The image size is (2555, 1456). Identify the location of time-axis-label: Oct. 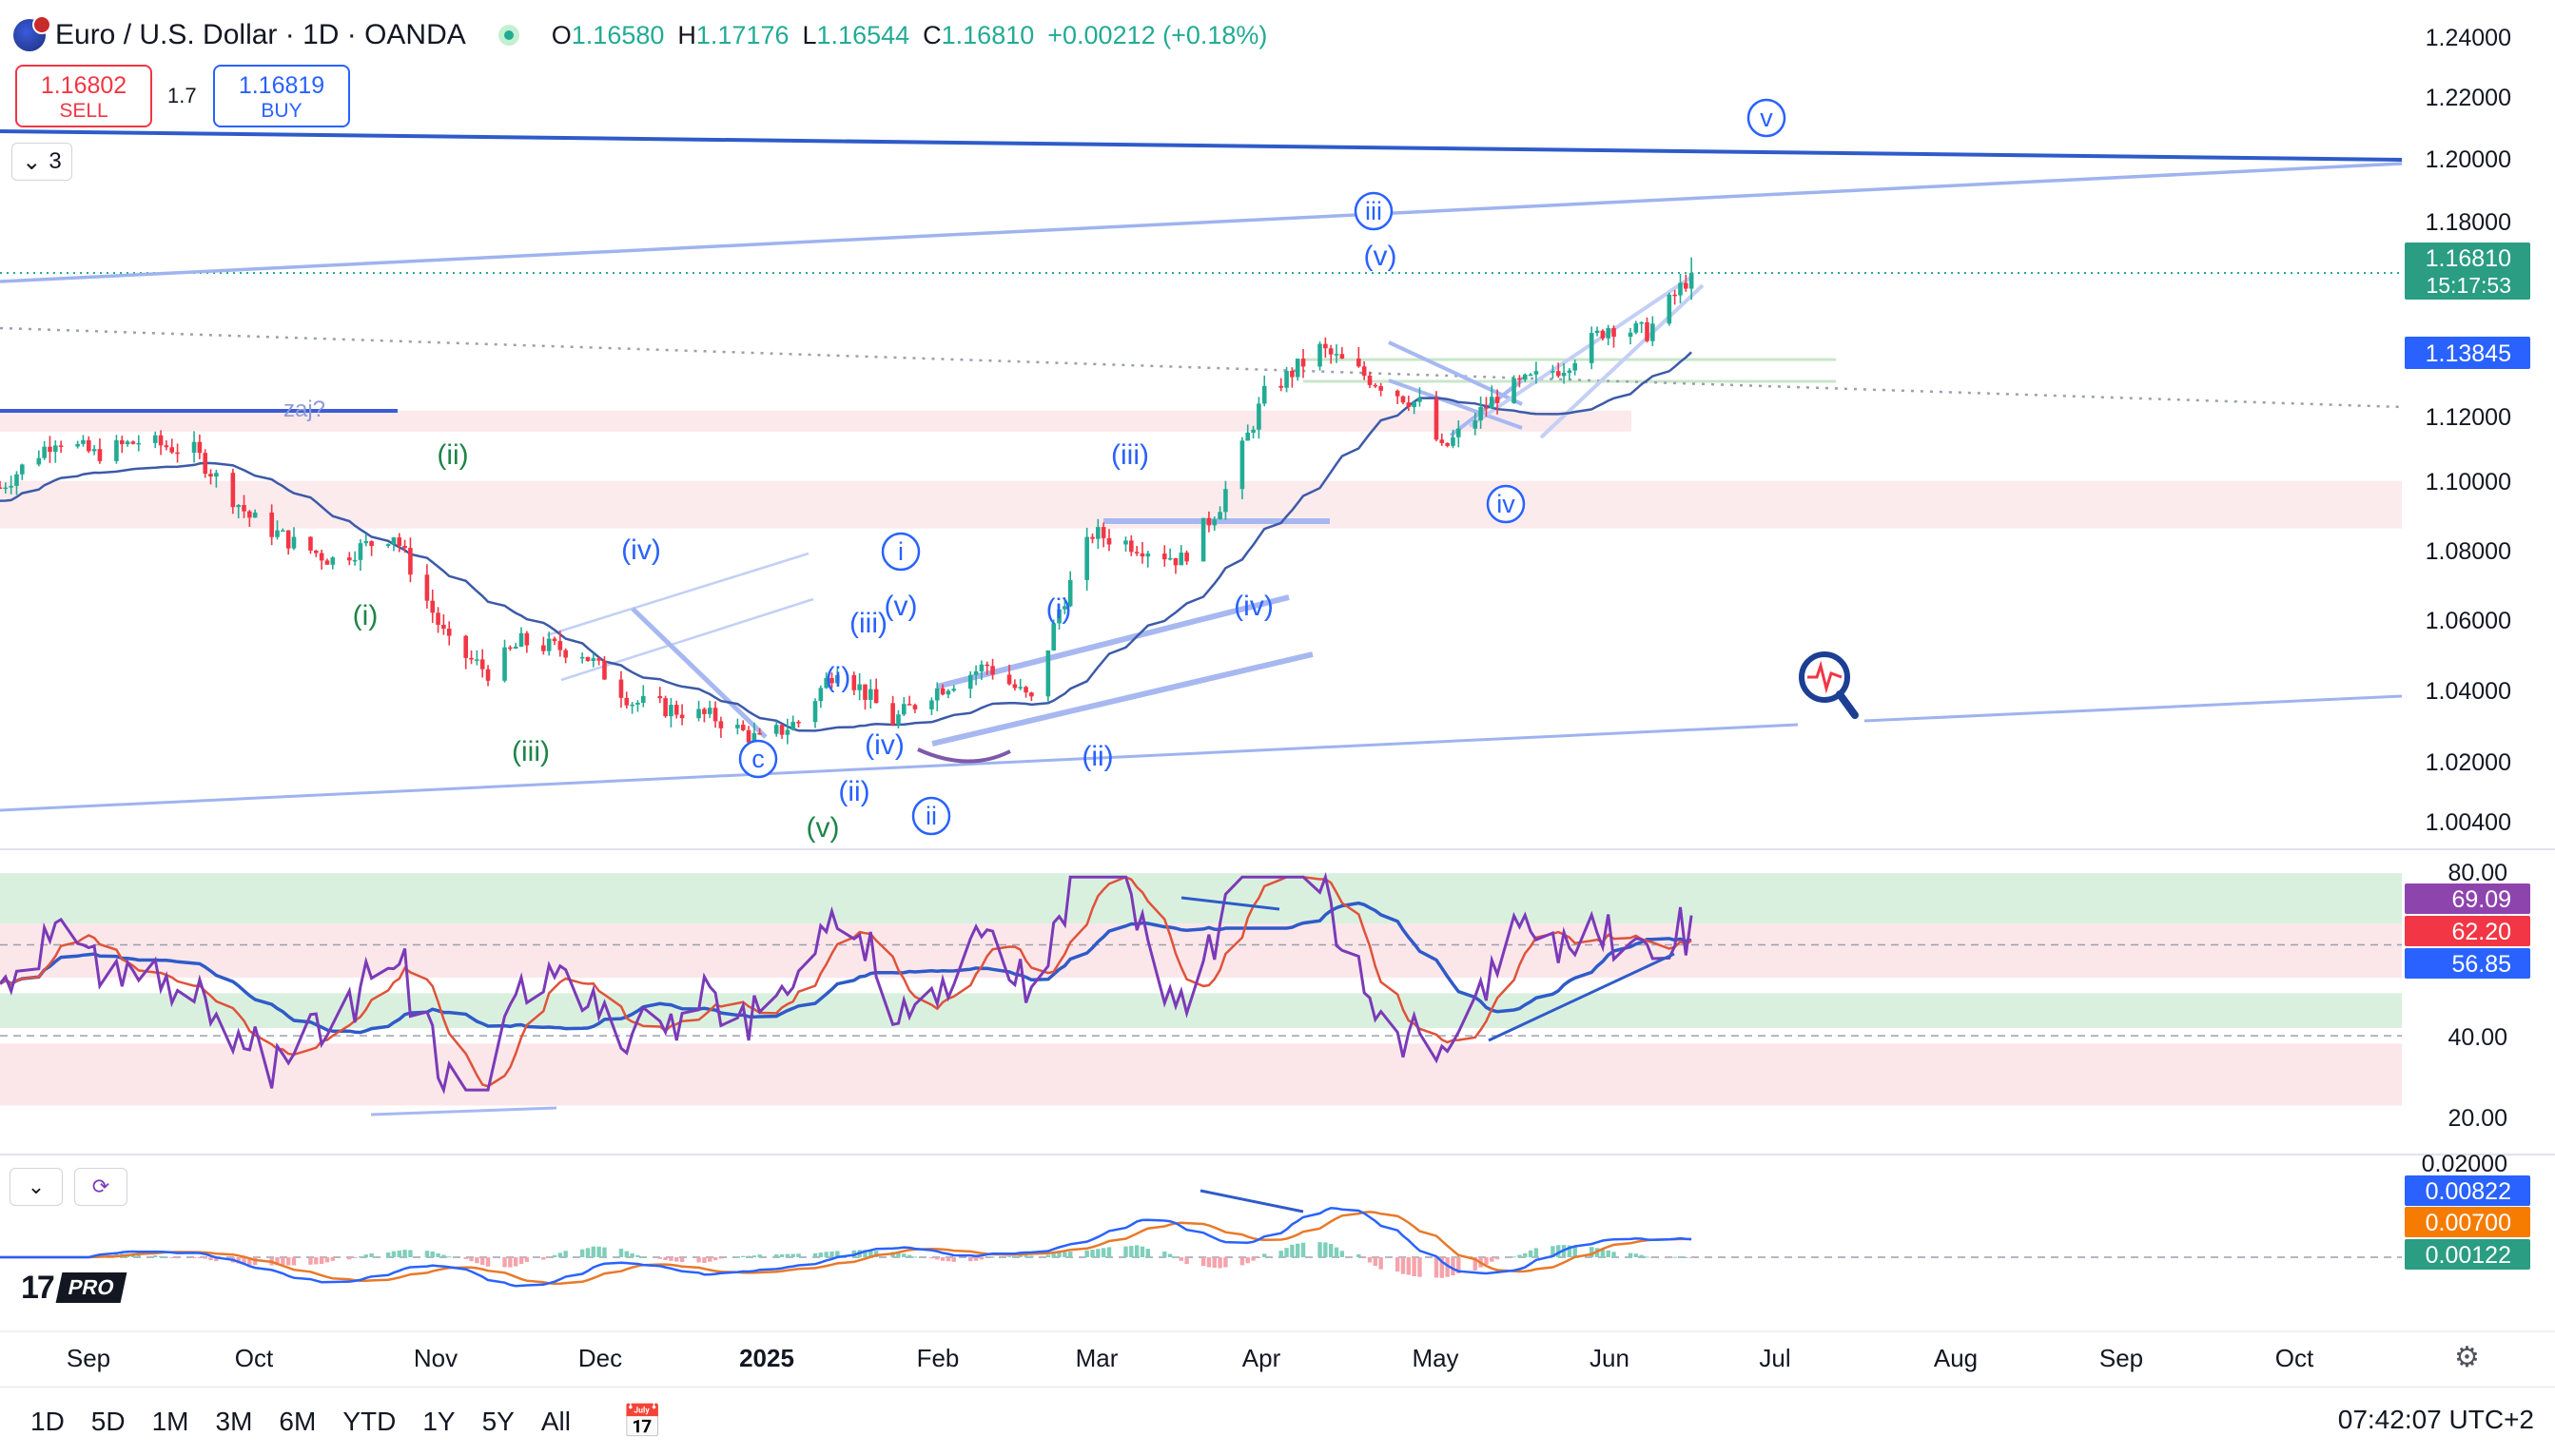
(254, 1358).